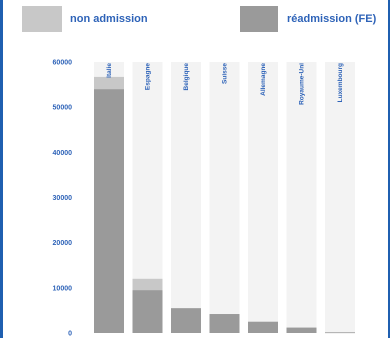 The image size is (390, 338). I want to click on bar-readmission-espagne, so click(147, 311).